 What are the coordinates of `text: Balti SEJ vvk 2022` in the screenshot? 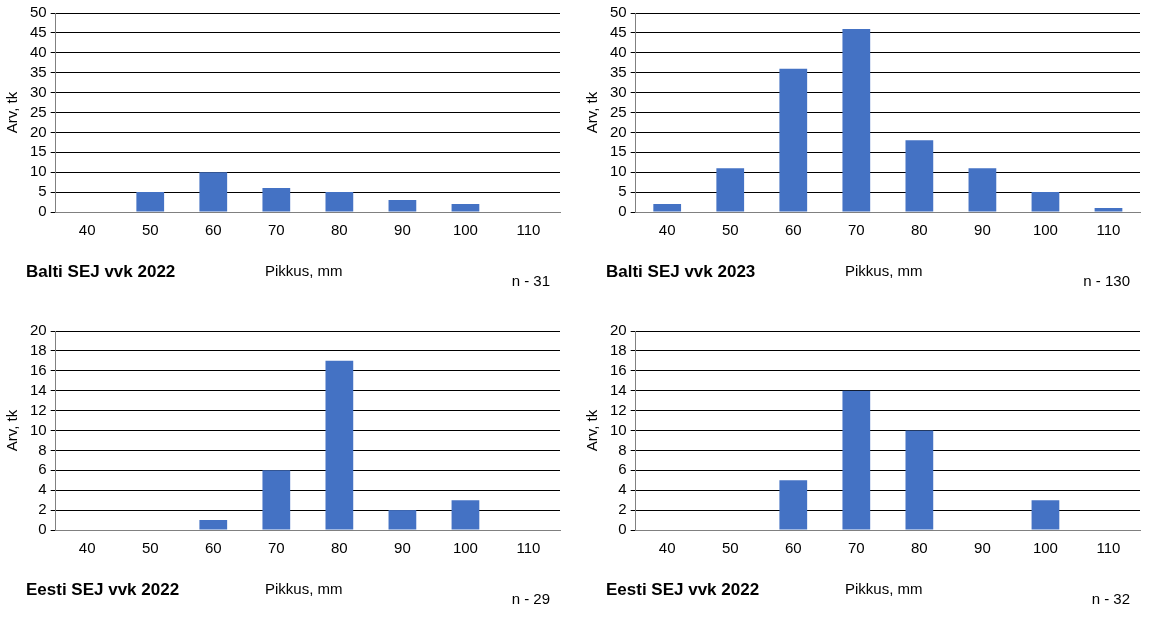 It's located at (101, 272).